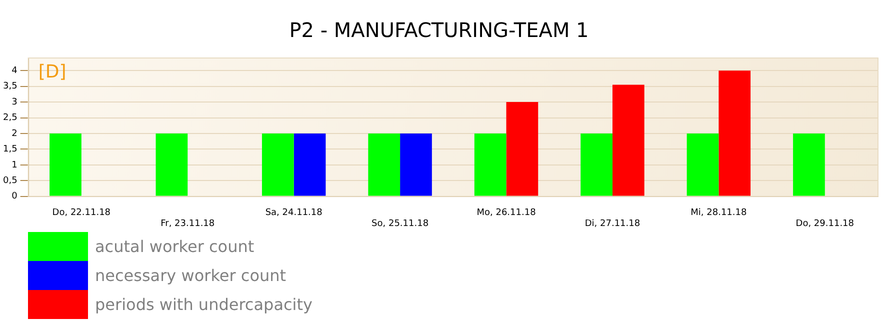 This screenshot has width=886, height=321. Describe the element at coordinates (10, 118) in the screenshot. I see `y-tick-label: 2,5` at that location.